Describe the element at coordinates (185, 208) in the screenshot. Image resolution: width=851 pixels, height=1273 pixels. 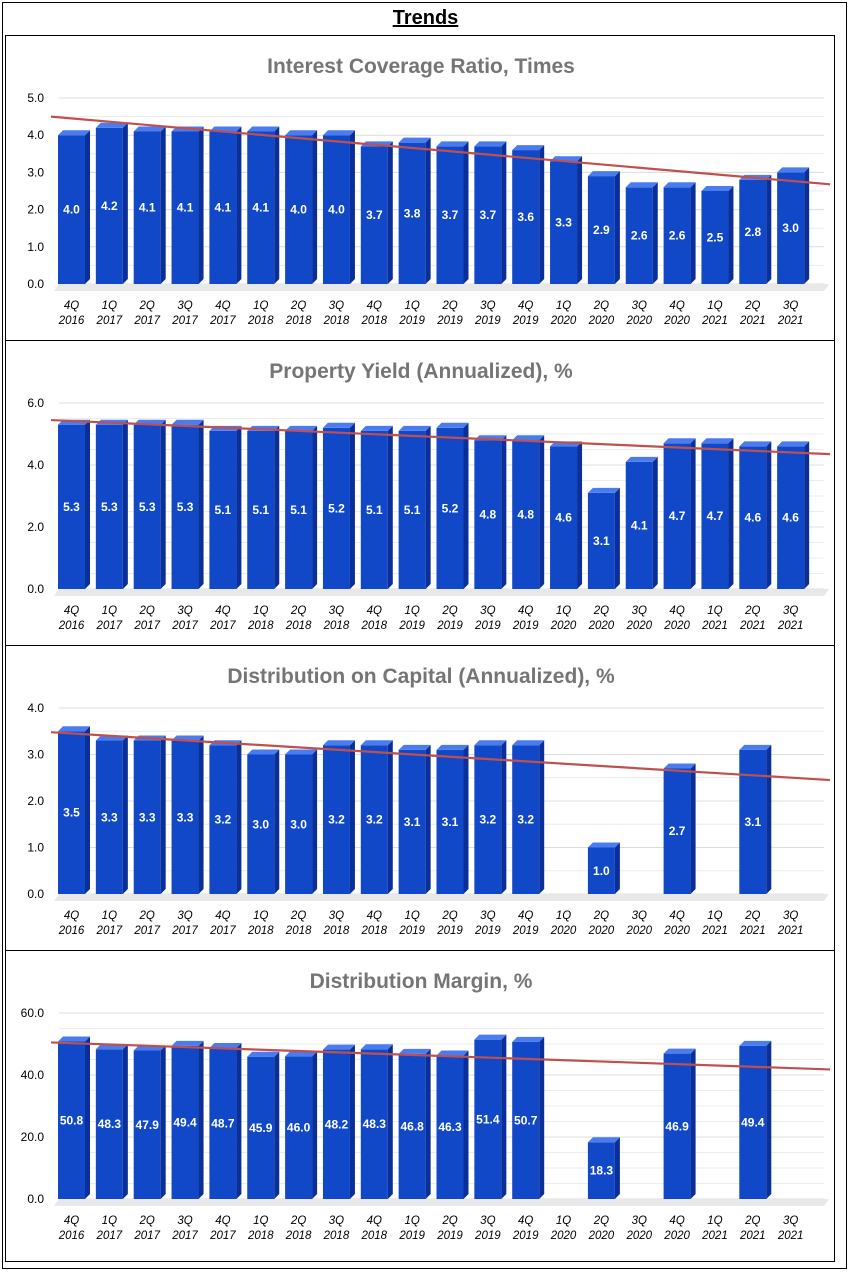
I see `bar-value-label: 4.1` at that location.